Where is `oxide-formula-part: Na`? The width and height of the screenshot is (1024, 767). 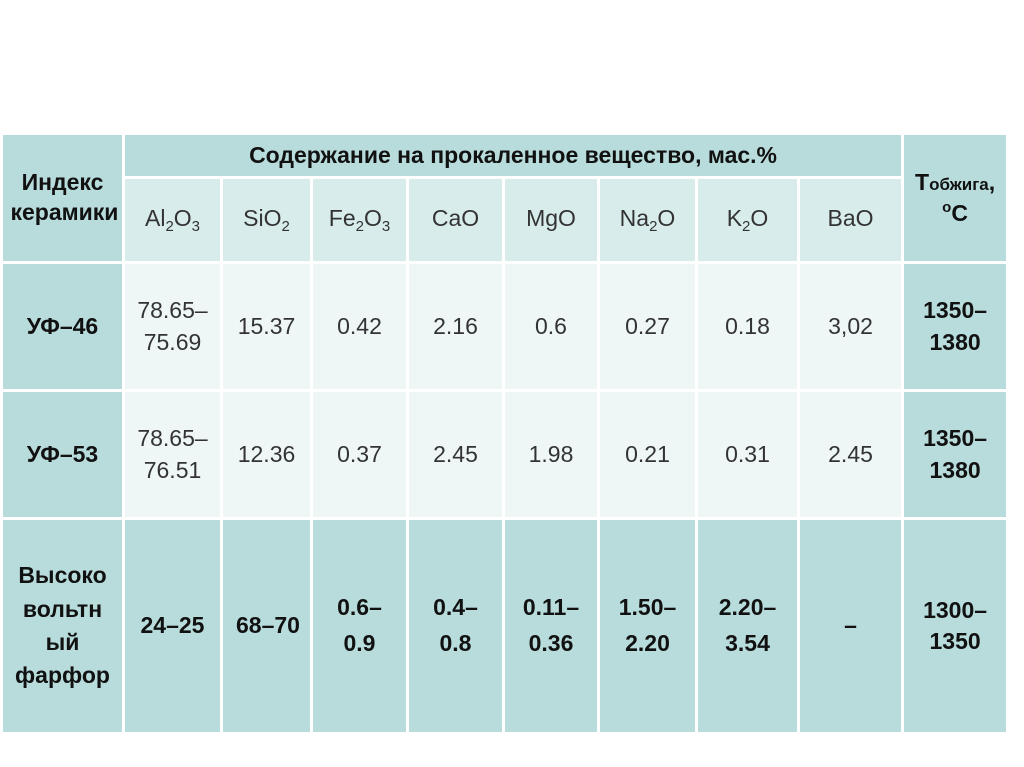 oxide-formula-part: Na is located at coordinates (634, 217).